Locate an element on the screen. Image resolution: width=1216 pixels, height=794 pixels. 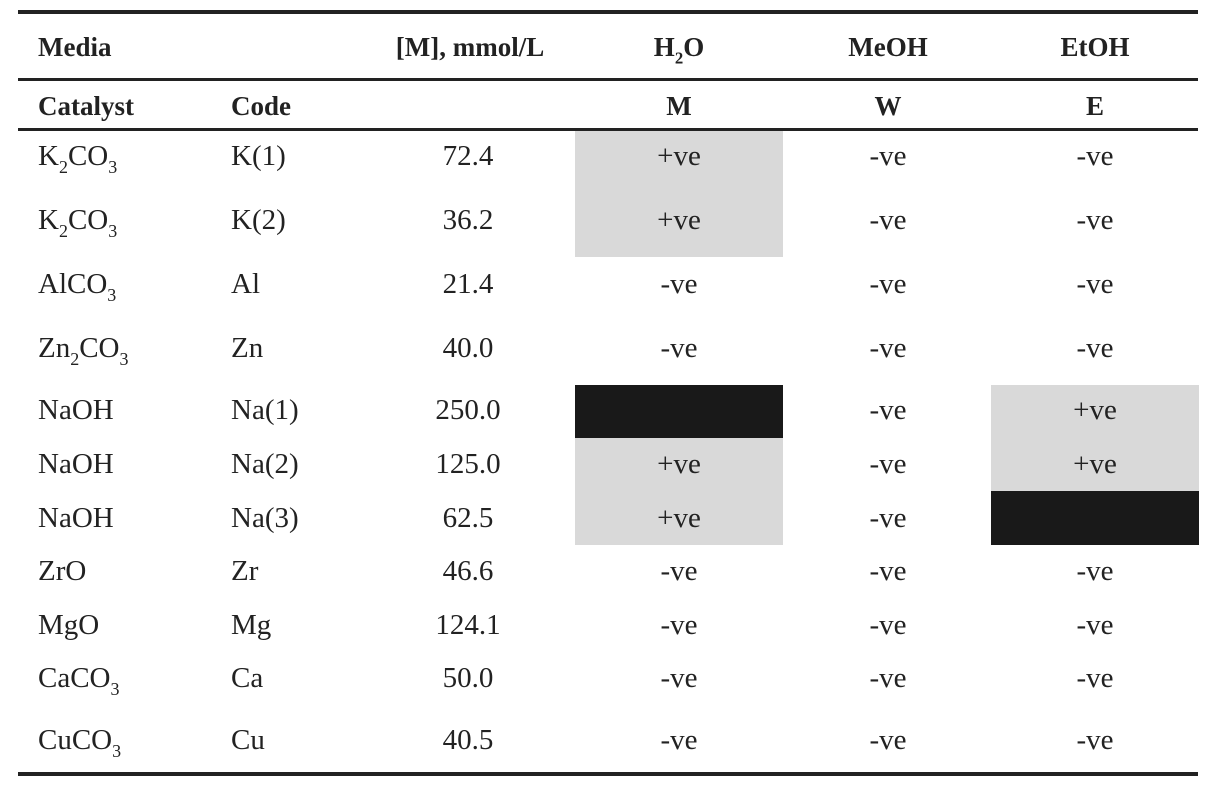
header-divider-rule is located at coordinates (608, 79).